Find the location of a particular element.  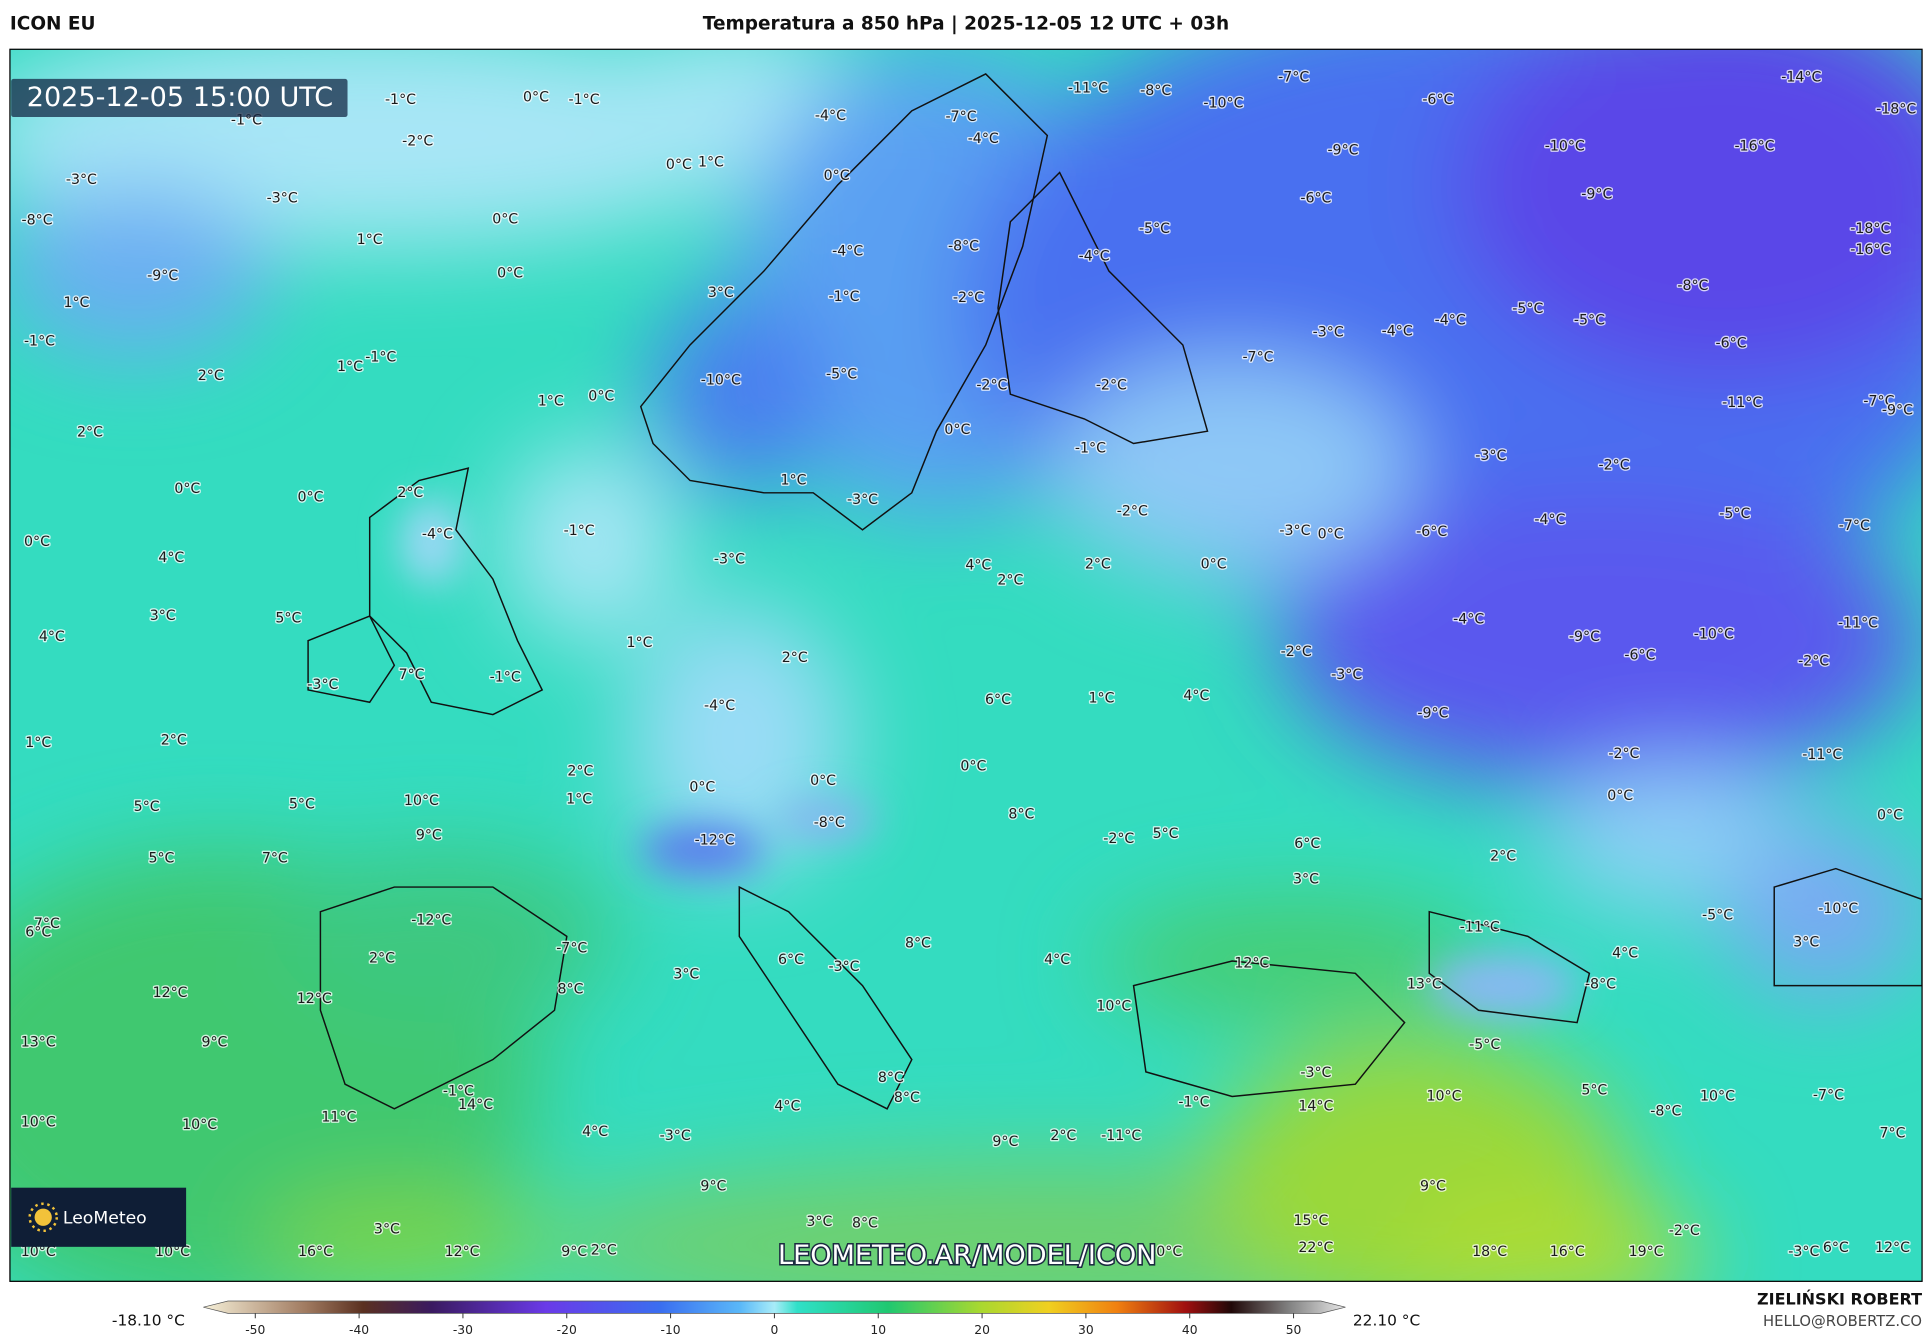

colorbar-tick-label: -40 is located at coordinates (359, 1330).